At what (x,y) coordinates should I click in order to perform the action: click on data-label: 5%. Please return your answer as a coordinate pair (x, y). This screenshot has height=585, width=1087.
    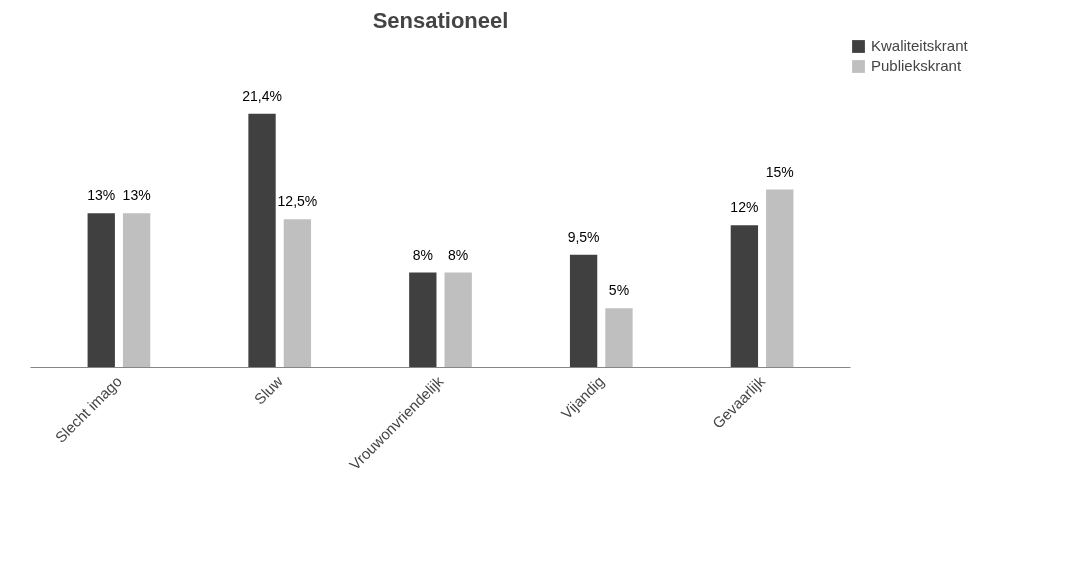
    Looking at the image, I should click on (619, 290).